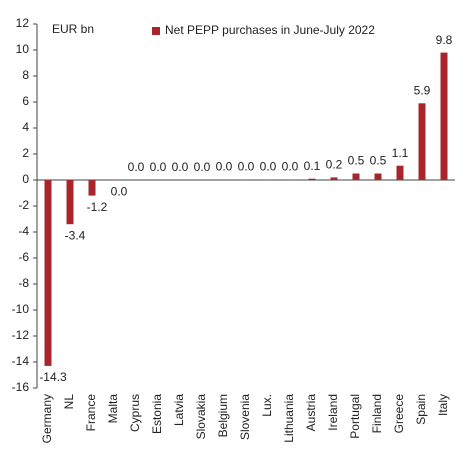 Image resolution: width=469 pixels, height=472 pixels. What do you see at coordinates (334, 165) in the screenshot?
I see `value-label: 0.2` at bounding box center [334, 165].